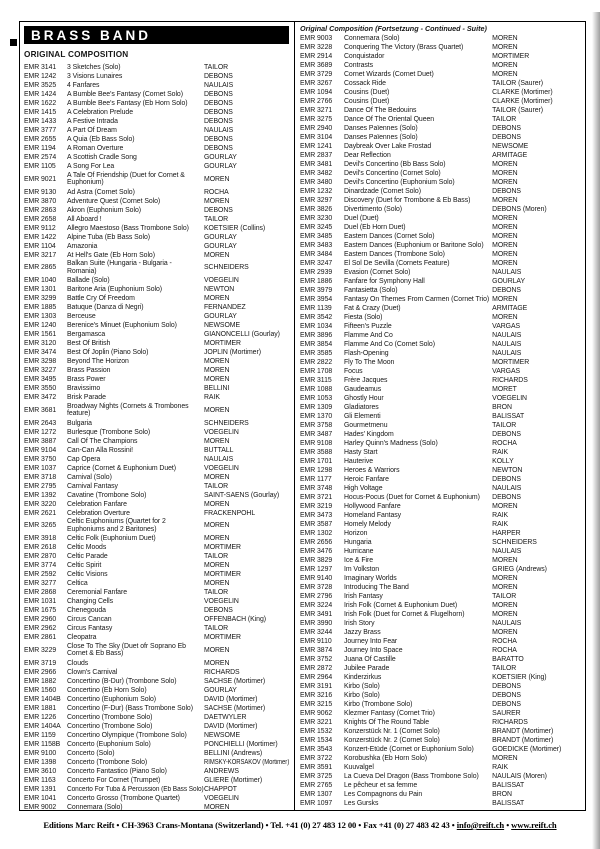 This screenshot has height=849, width=600. What do you see at coordinates (135, 513) in the screenshot?
I see `piece-title-cell: Celebration Overture` at bounding box center [135, 513].